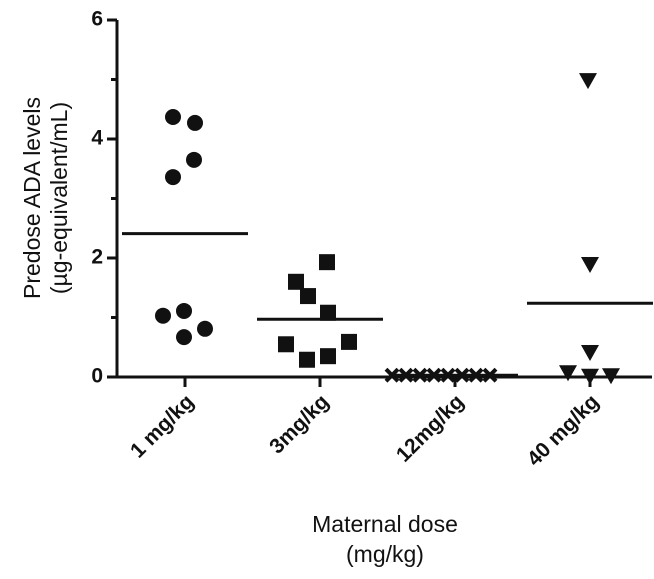 This screenshot has width=654, height=579. I want to click on y-tick-label: 4, so click(97, 138).